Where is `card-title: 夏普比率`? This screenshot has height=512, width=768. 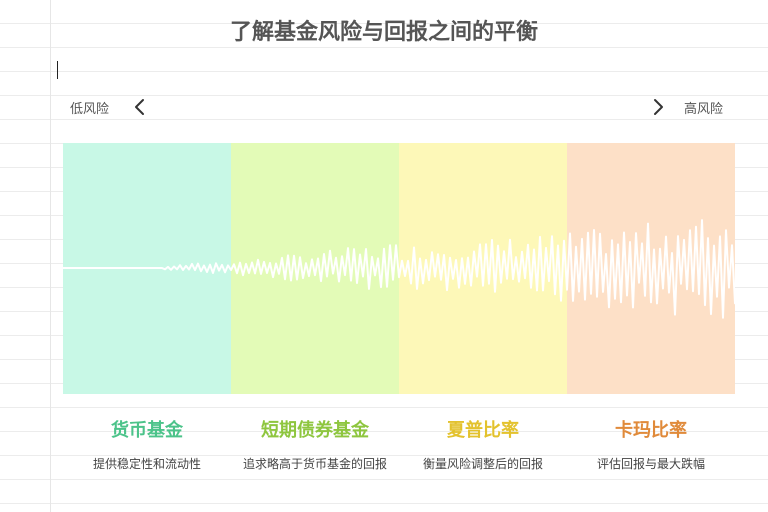
card-title: 夏普比率 is located at coordinates (483, 430).